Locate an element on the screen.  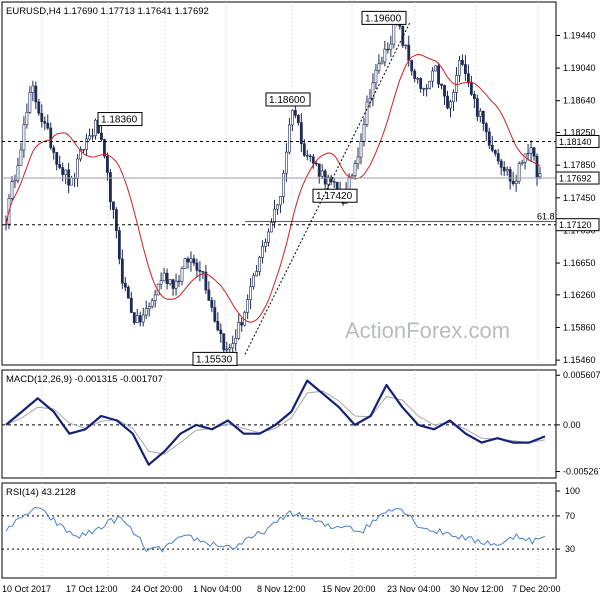
x-tick-label: 15 Nov 20:00 is located at coordinates (349, 589).